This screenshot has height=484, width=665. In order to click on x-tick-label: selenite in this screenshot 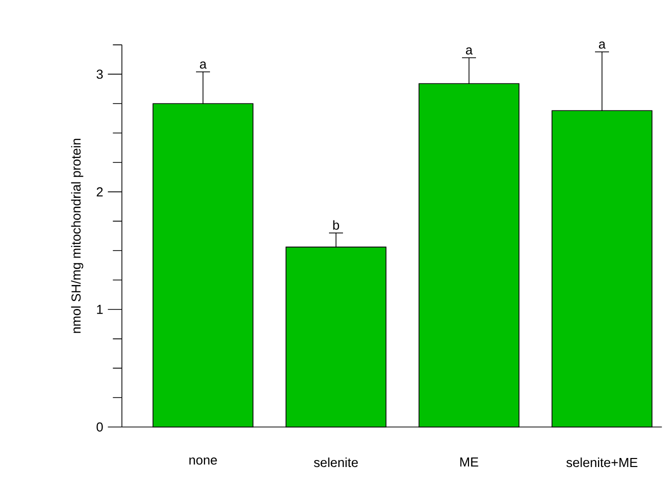, I will do `click(336, 463)`.